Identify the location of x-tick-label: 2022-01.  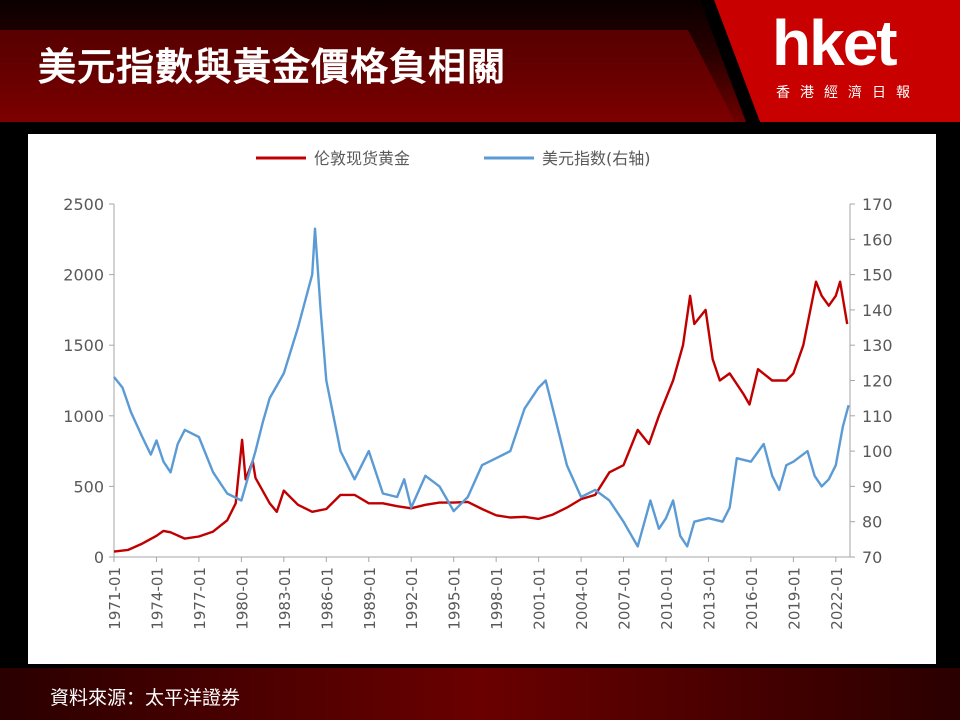
(837, 598).